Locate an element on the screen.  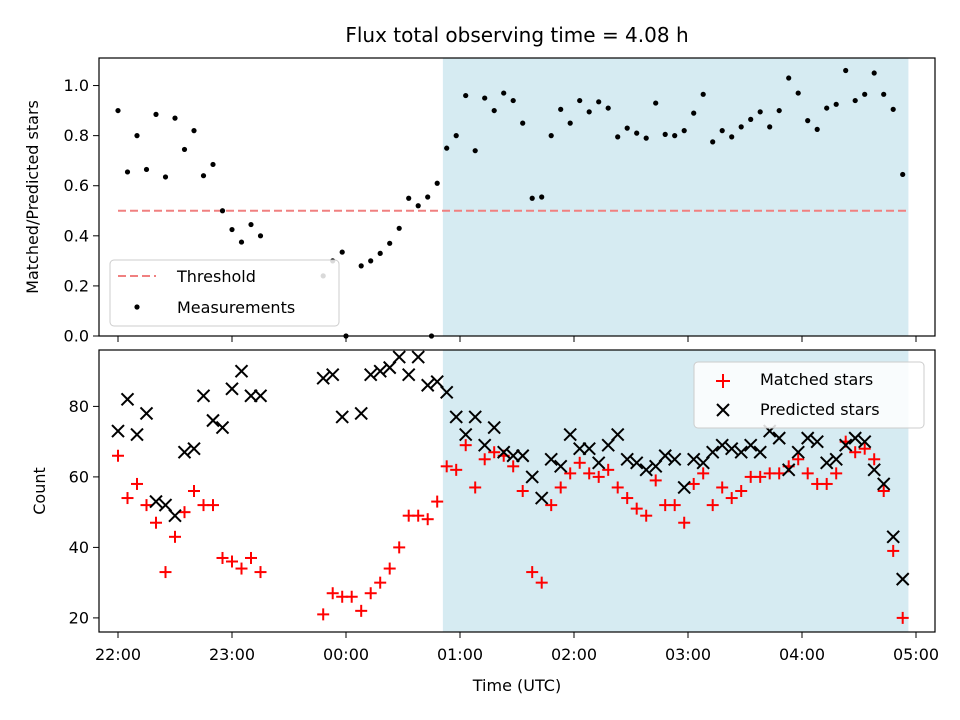
top-y-tick-label: 0.4 is located at coordinates (76, 235).